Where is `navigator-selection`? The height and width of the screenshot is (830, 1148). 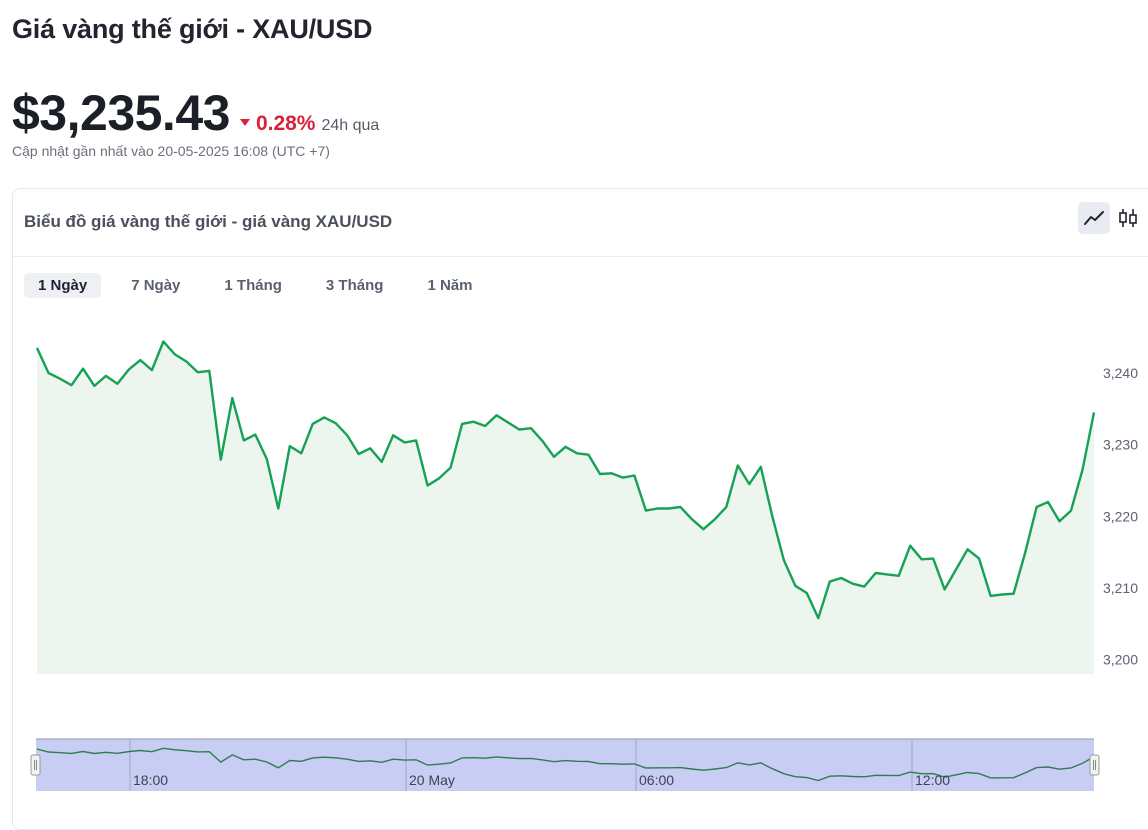
navigator-selection is located at coordinates (565, 765).